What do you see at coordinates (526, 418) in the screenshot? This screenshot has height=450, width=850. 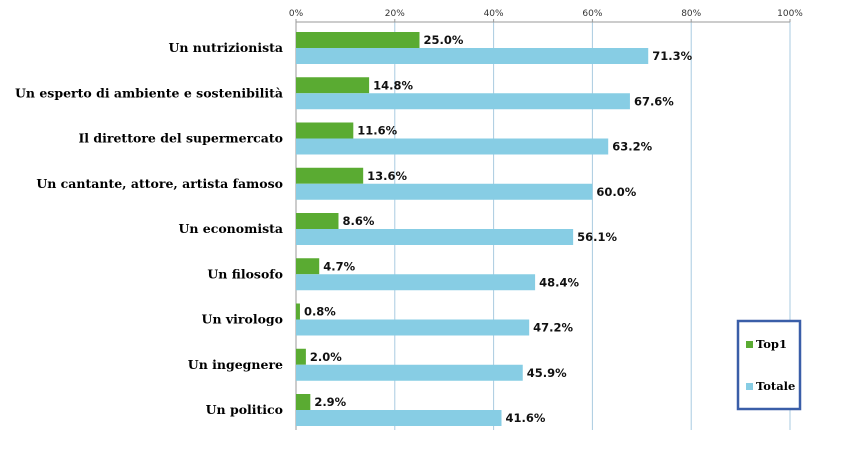 I see `data-label: 41.6%` at bounding box center [526, 418].